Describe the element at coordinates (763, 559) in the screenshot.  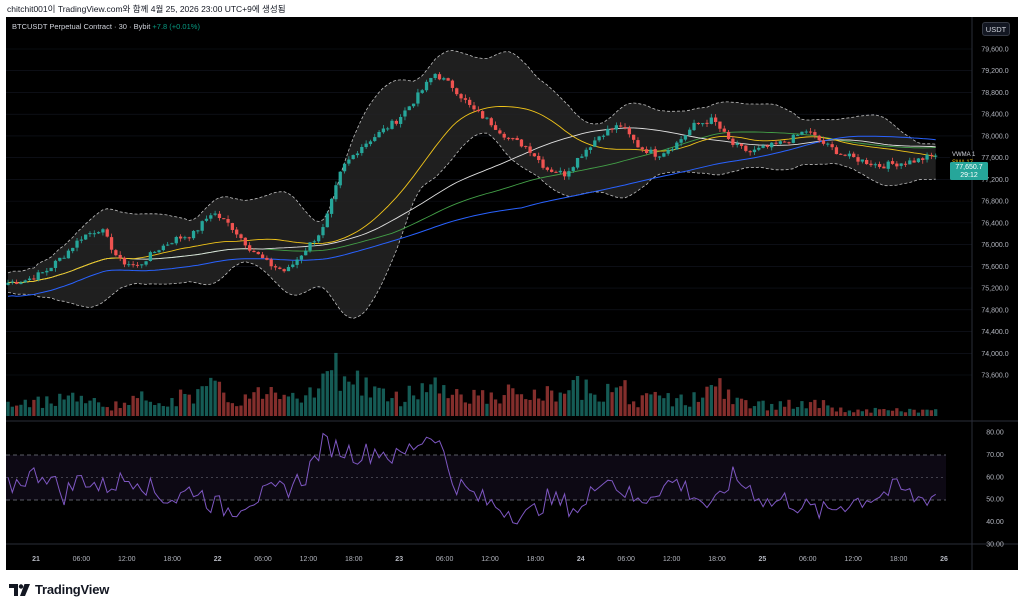
I see `time-tick-label: 25` at that location.